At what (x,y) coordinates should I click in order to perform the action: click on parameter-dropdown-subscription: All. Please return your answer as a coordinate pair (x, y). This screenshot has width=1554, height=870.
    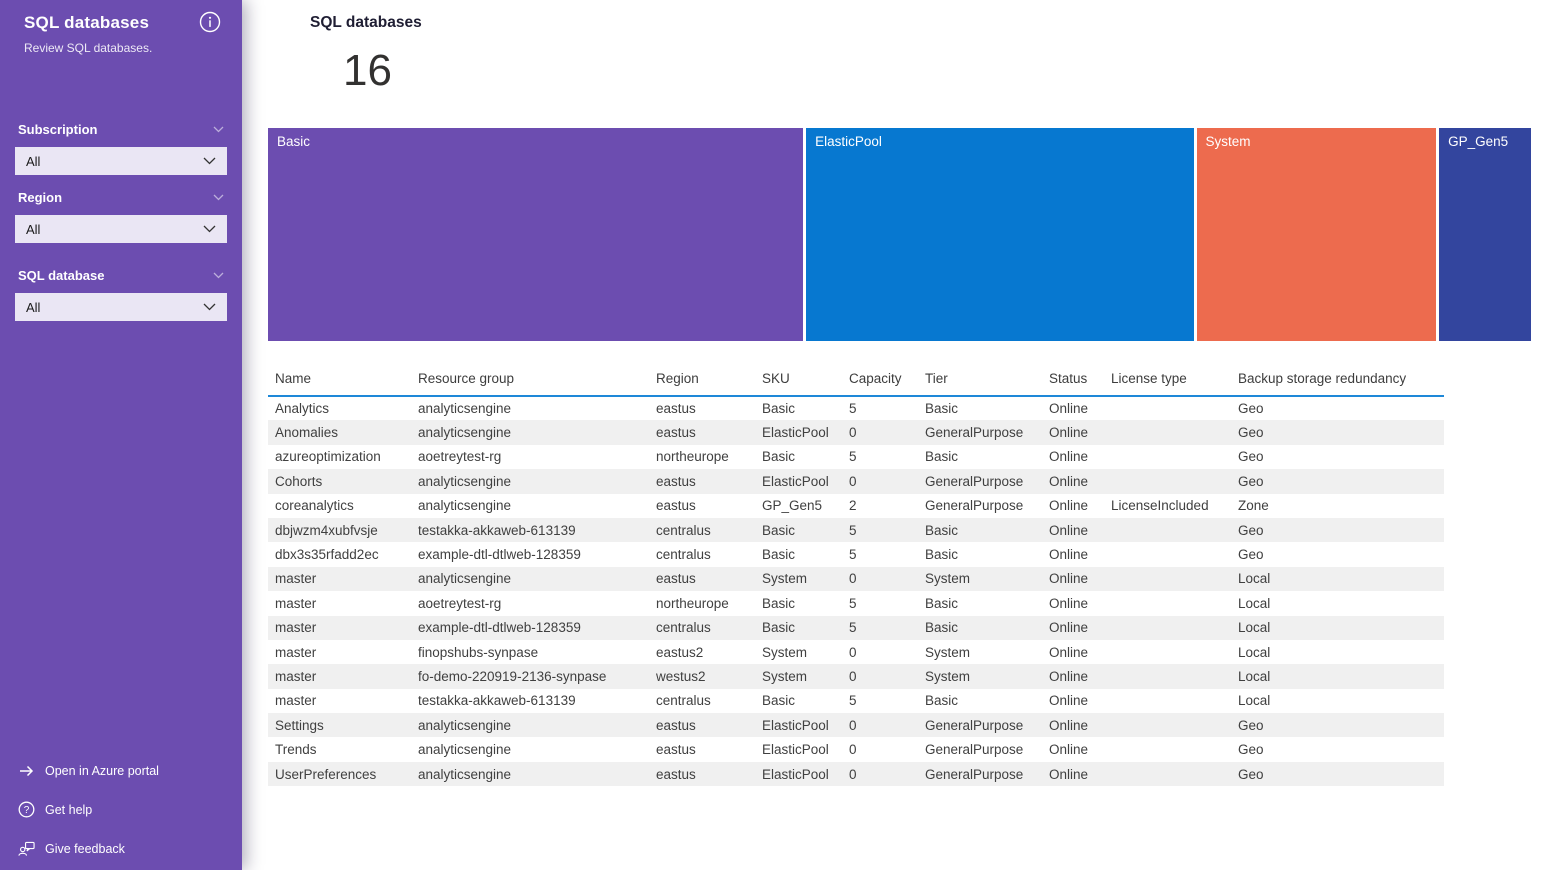
    Looking at the image, I should click on (121, 161).